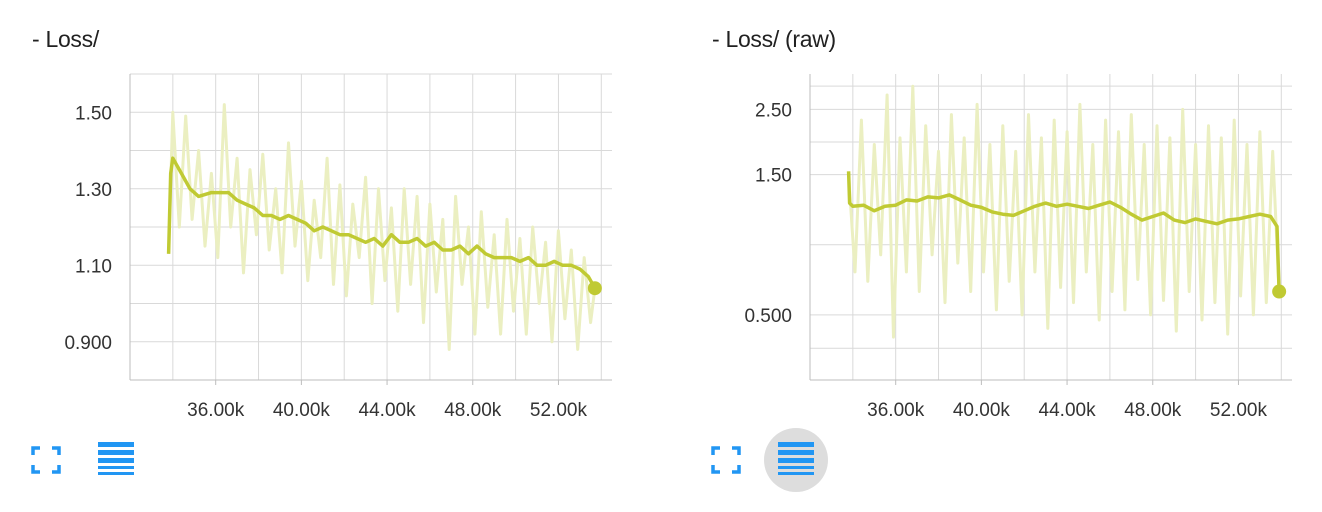  I want to click on chart-title: - Loss/, so click(65, 39).